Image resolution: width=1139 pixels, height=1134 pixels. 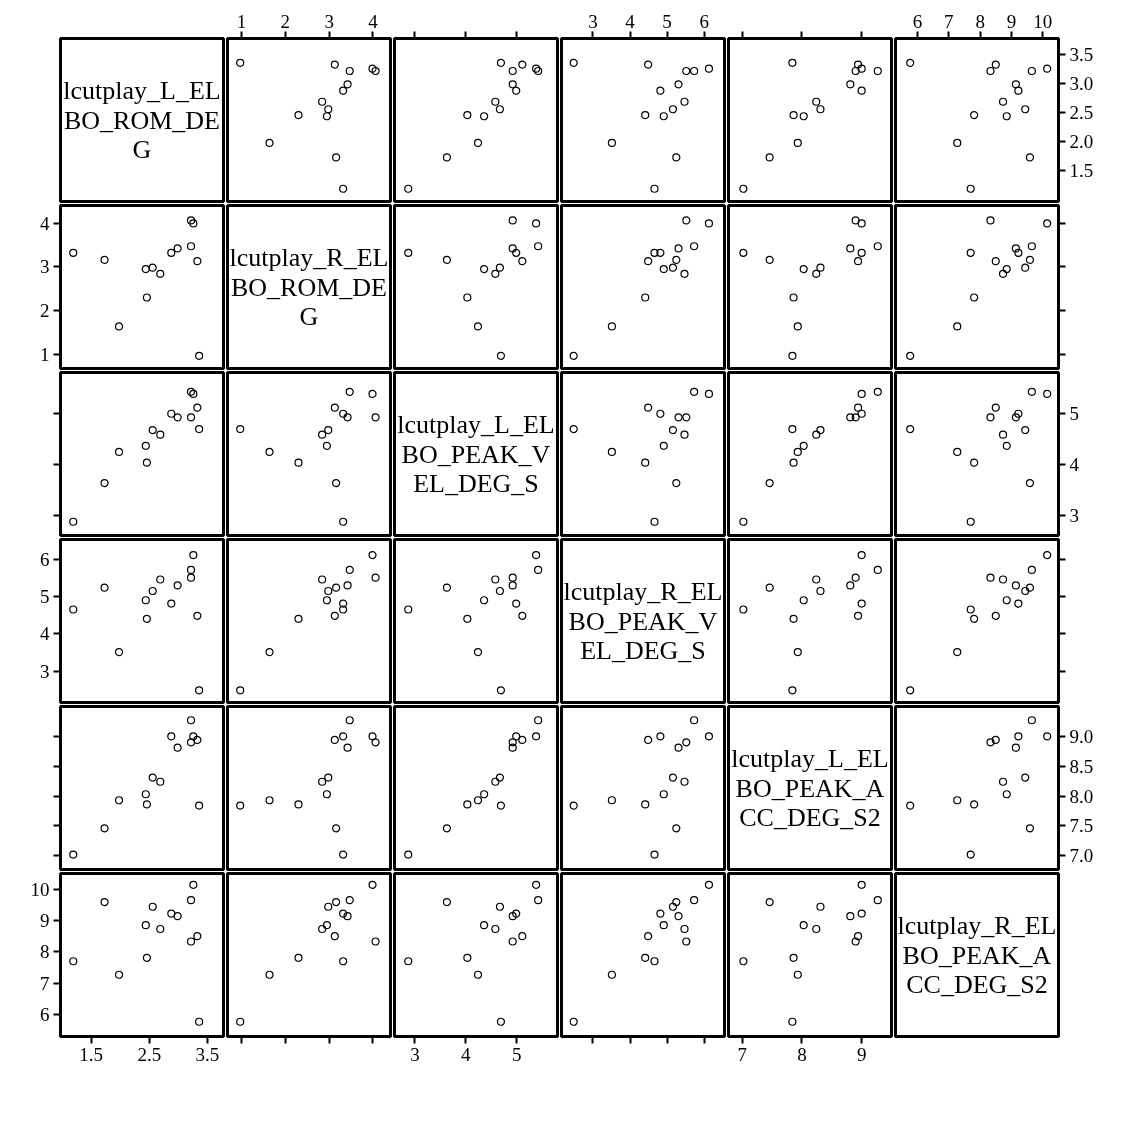 What do you see at coordinates (149, 1054) in the screenshot?
I see `x-tick-label: 2.5` at bounding box center [149, 1054].